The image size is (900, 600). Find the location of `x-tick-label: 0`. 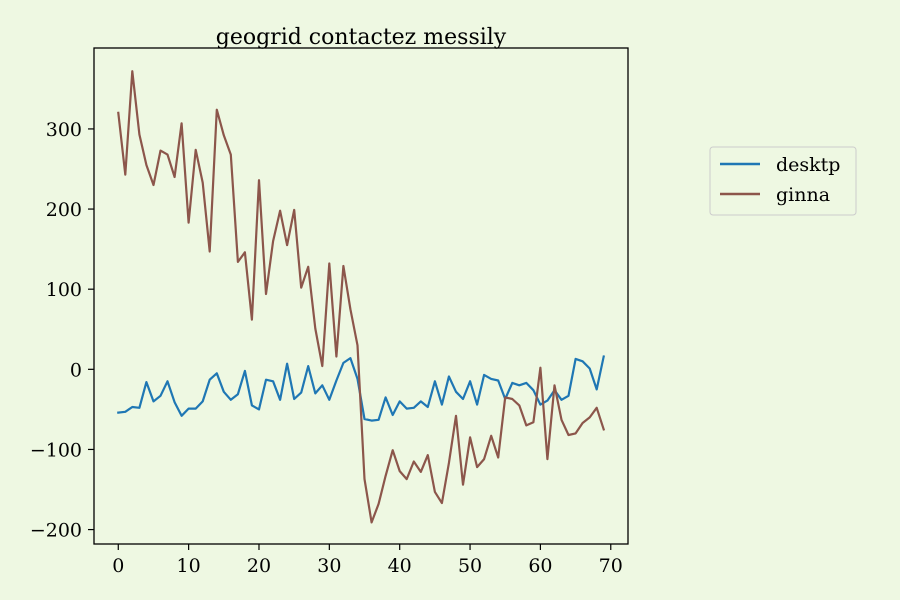

x-tick-label: 0 is located at coordinates (118, 566).